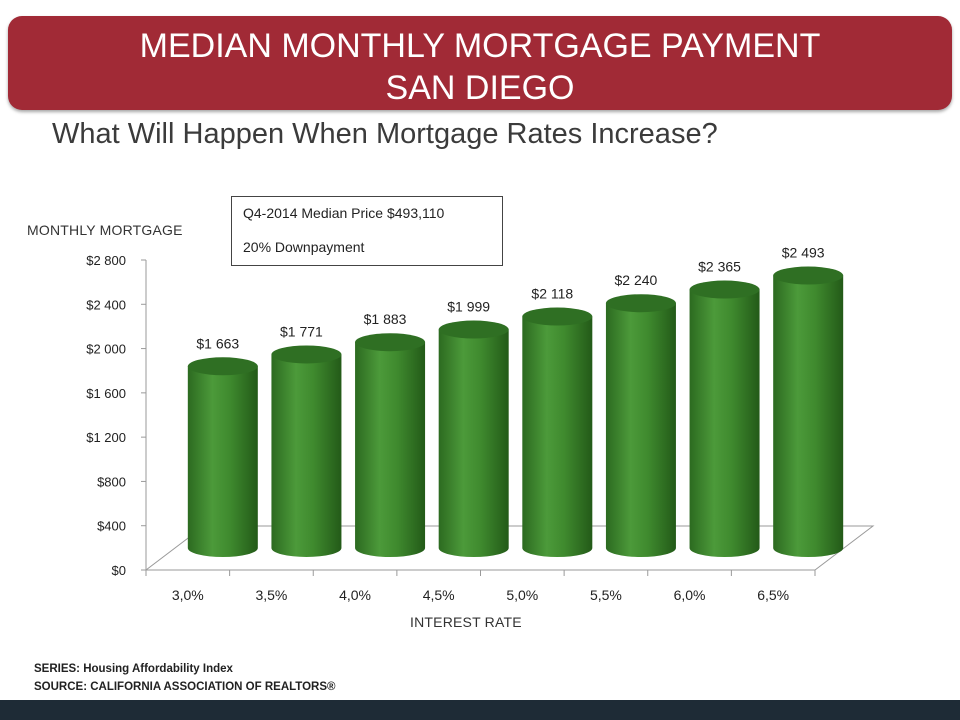  What do you see at coordinates (217, 343) in the screenshot?
I see `value-label: $1 663` at bounding box center [217, 343].